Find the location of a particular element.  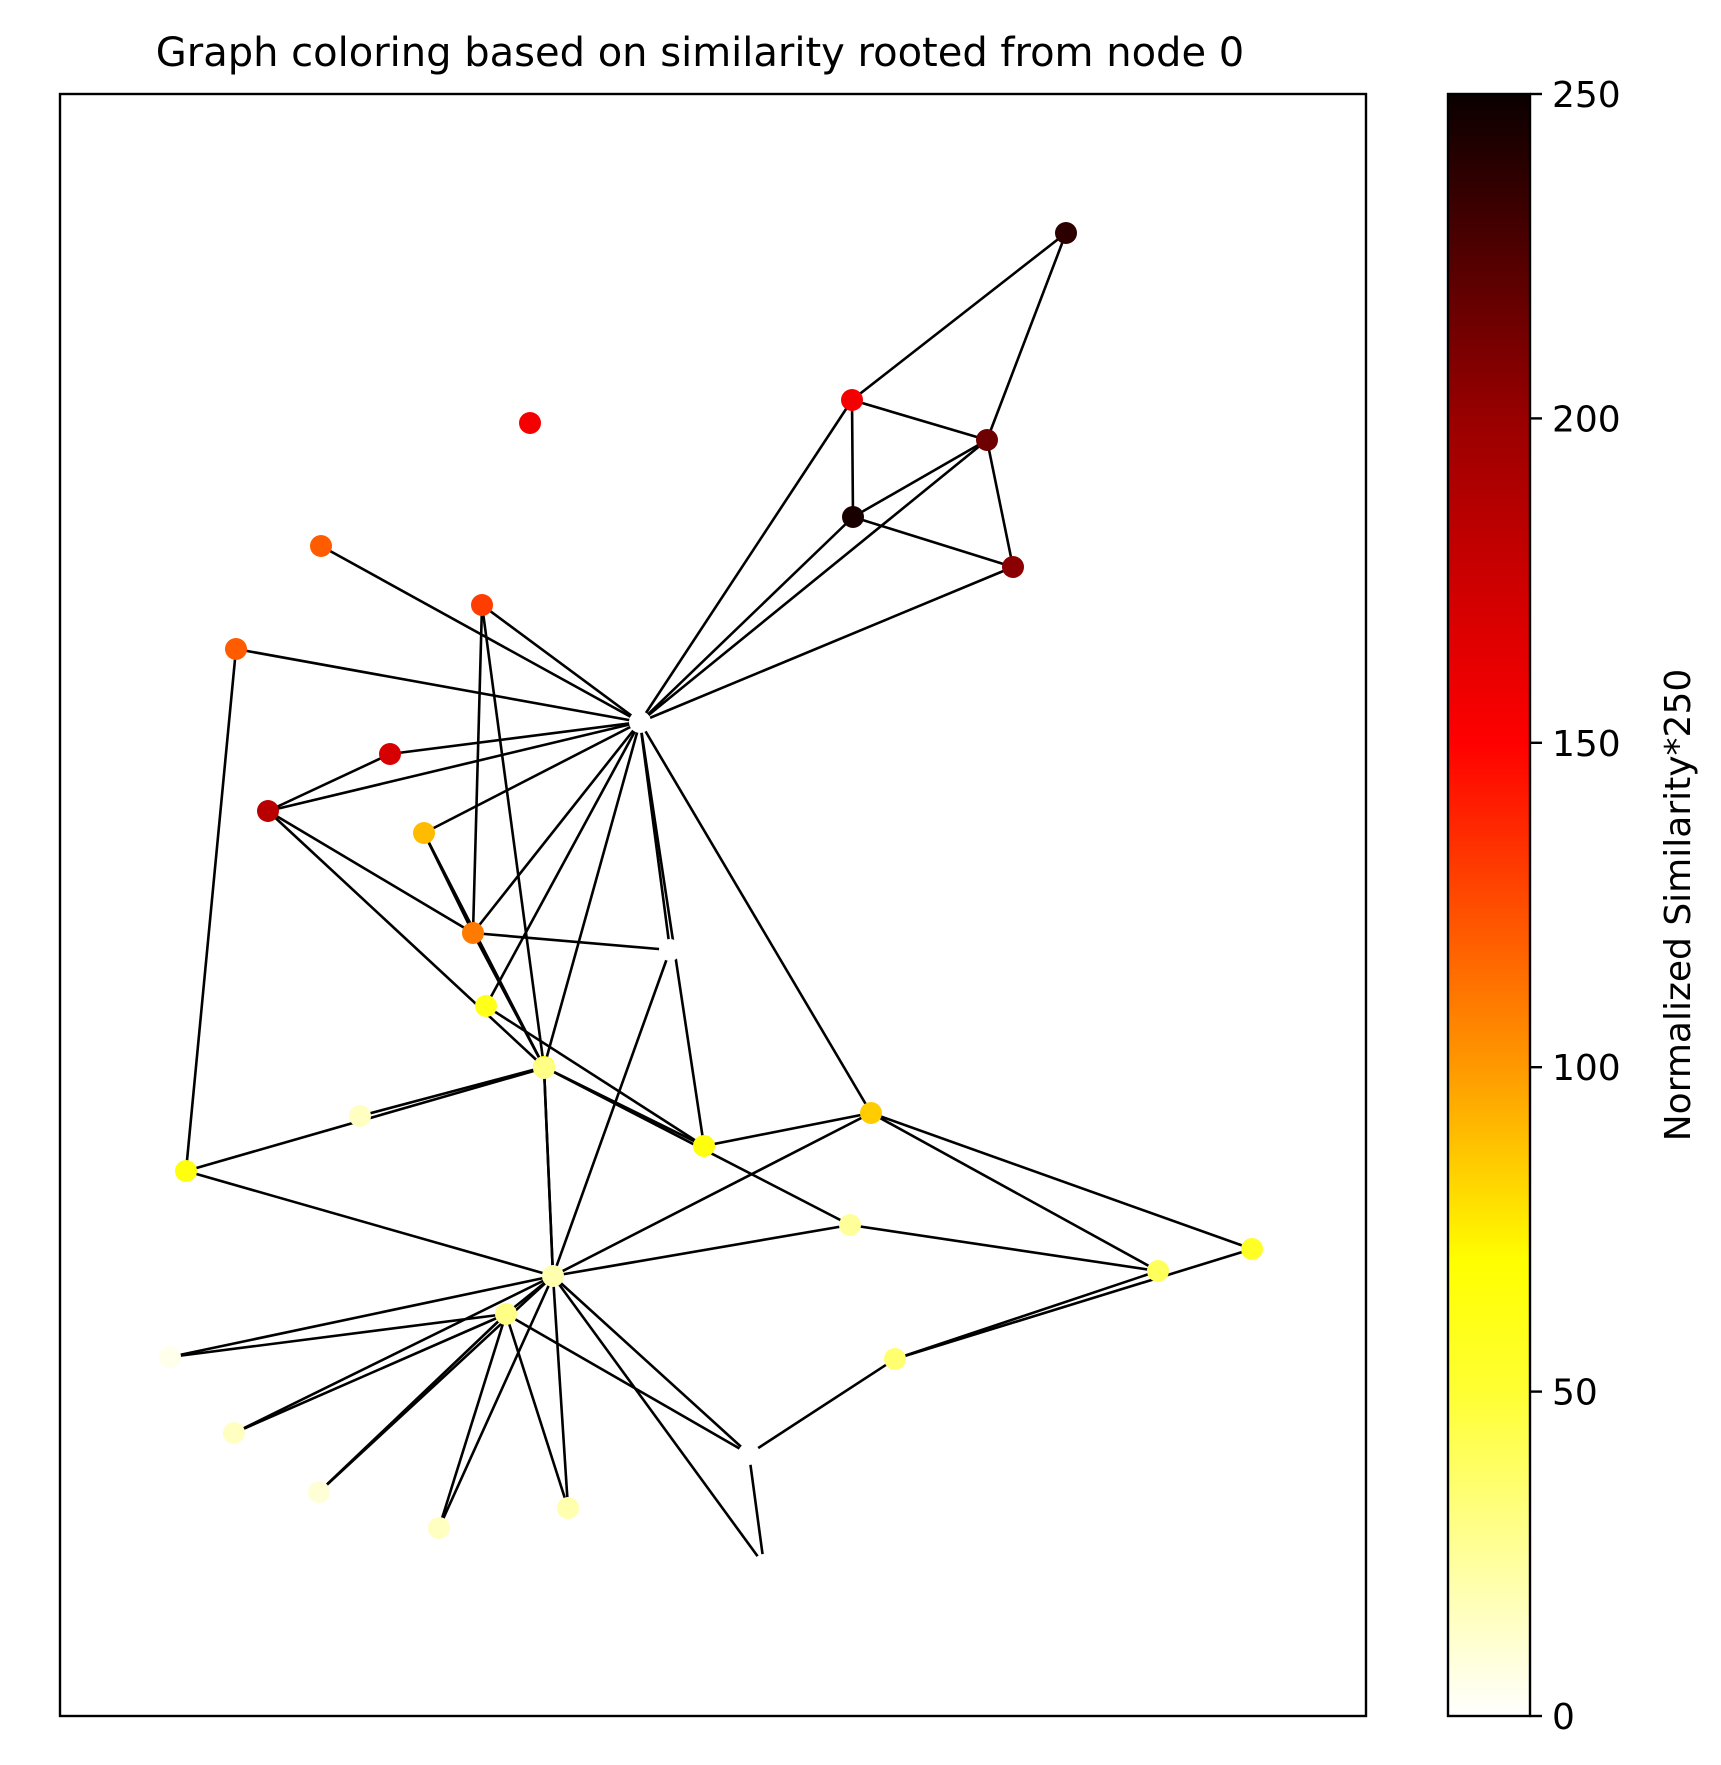

colorbar-ticks: 0 50 100 150 200 250 is located at coordinates (1575, 906).